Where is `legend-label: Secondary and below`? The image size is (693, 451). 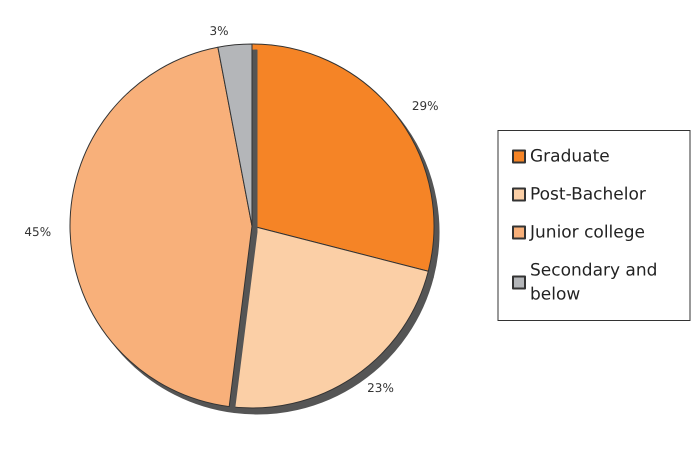 legend-label: Secondary and below is located at coordinates (596, 282).